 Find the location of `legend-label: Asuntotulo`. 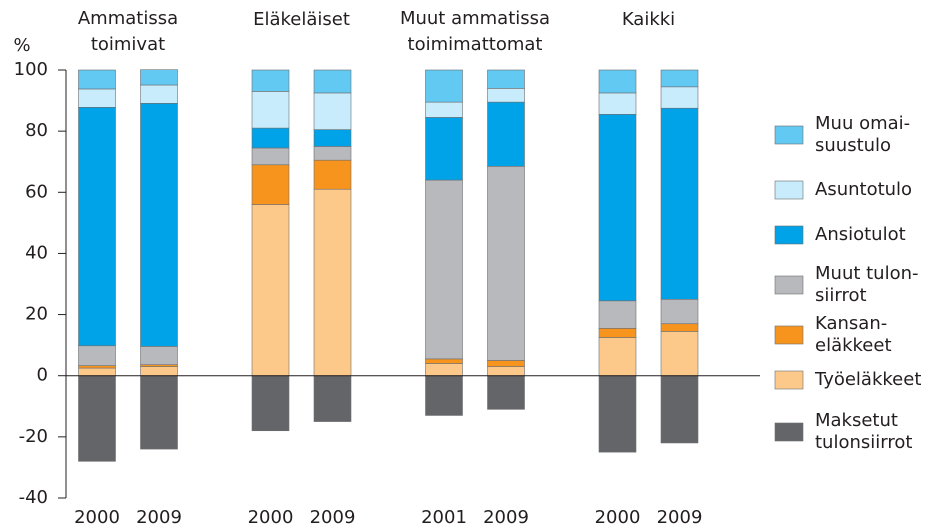

legend-label: Asuntotulo is located at coordinates (863, 189).